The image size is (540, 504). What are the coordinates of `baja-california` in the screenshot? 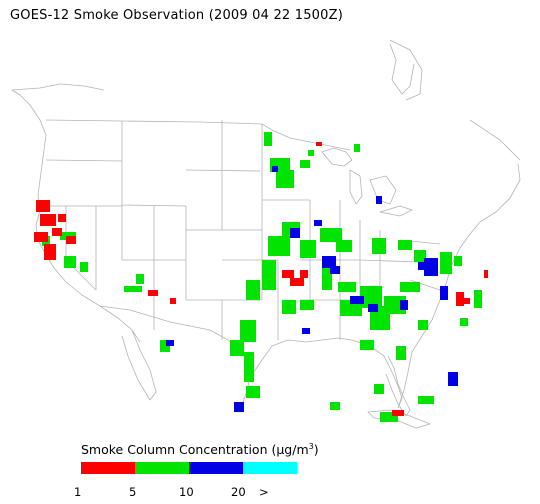 It's located at (139, 365).